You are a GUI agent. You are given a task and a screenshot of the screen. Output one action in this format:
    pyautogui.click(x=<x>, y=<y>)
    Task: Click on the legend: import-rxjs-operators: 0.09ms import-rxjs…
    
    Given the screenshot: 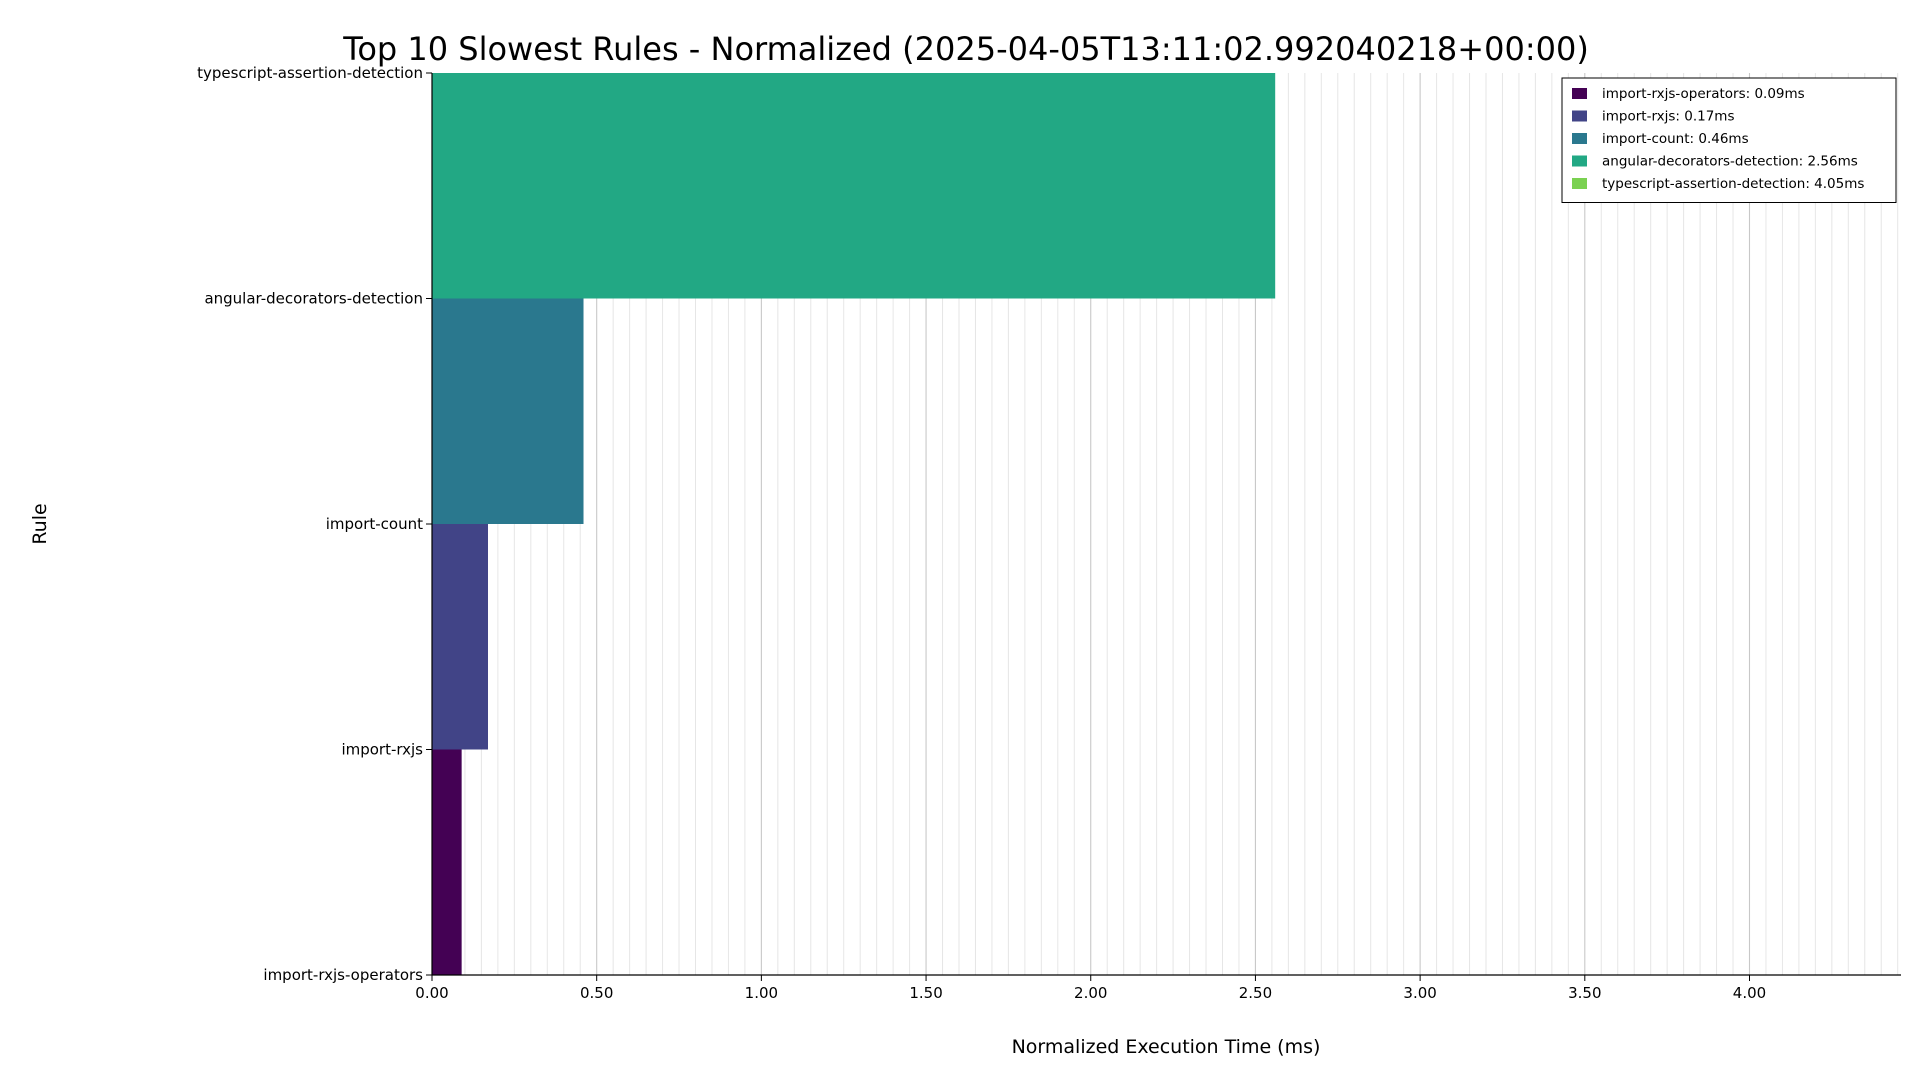 What is the action you would take?
    pyautogui.click(x=1729, y=140)
    